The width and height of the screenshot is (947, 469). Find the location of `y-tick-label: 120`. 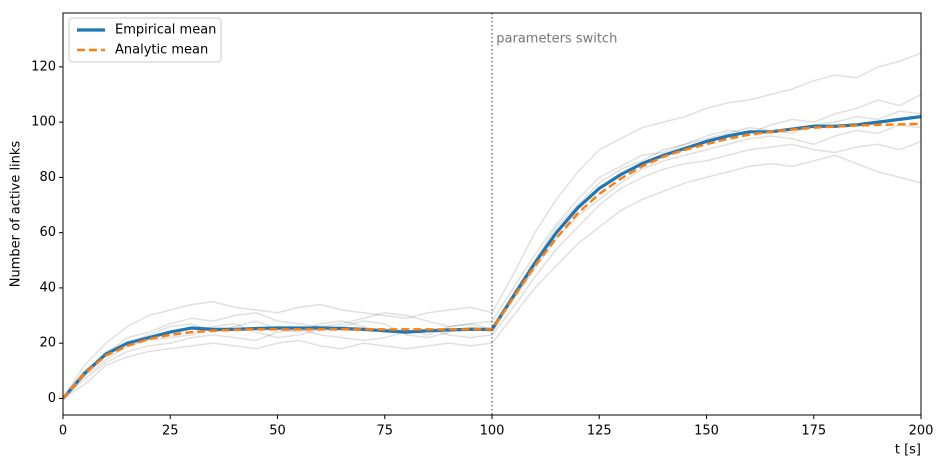

y-tick-label: 120 is located at coordinates (43, 66).